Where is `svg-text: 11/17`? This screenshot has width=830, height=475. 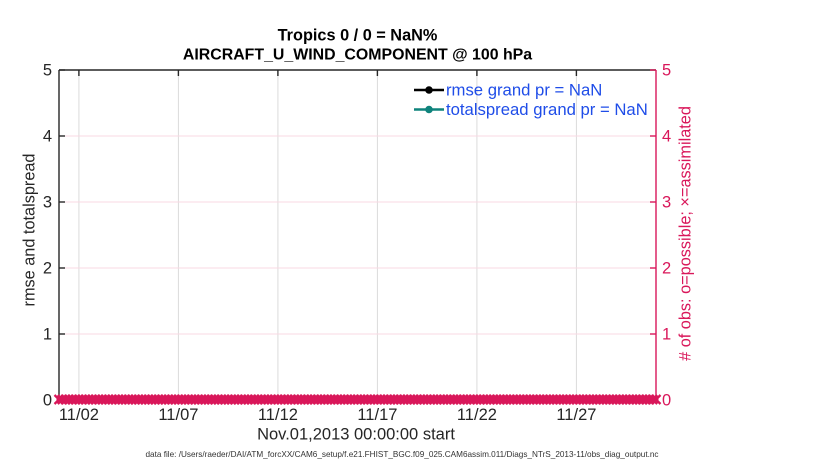 svg-text: 11/17 is located at coordinates (377, 415).